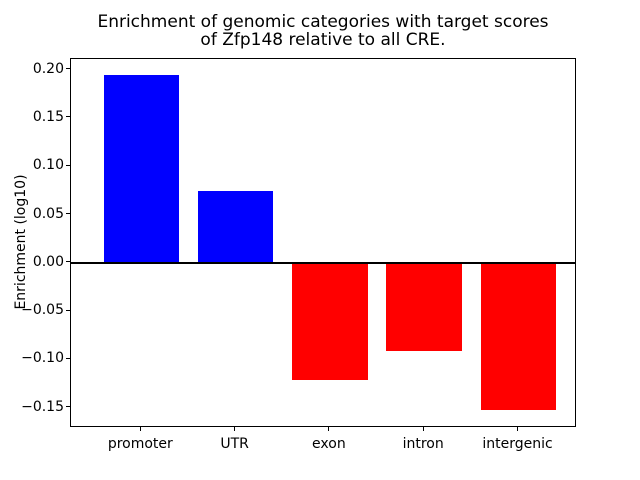  What do you see at coordinates (48, 213) in the screenshot?
I see `y-tick-label: 0.05` at bounding box center [48, 213].